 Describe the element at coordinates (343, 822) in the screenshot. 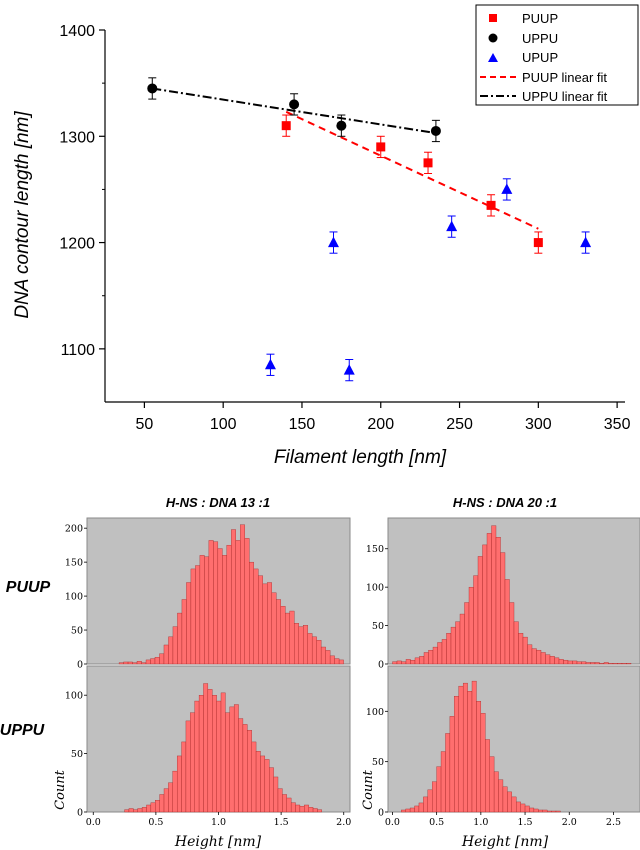

I see `hist-x-tick-label: 2.0` at that location.